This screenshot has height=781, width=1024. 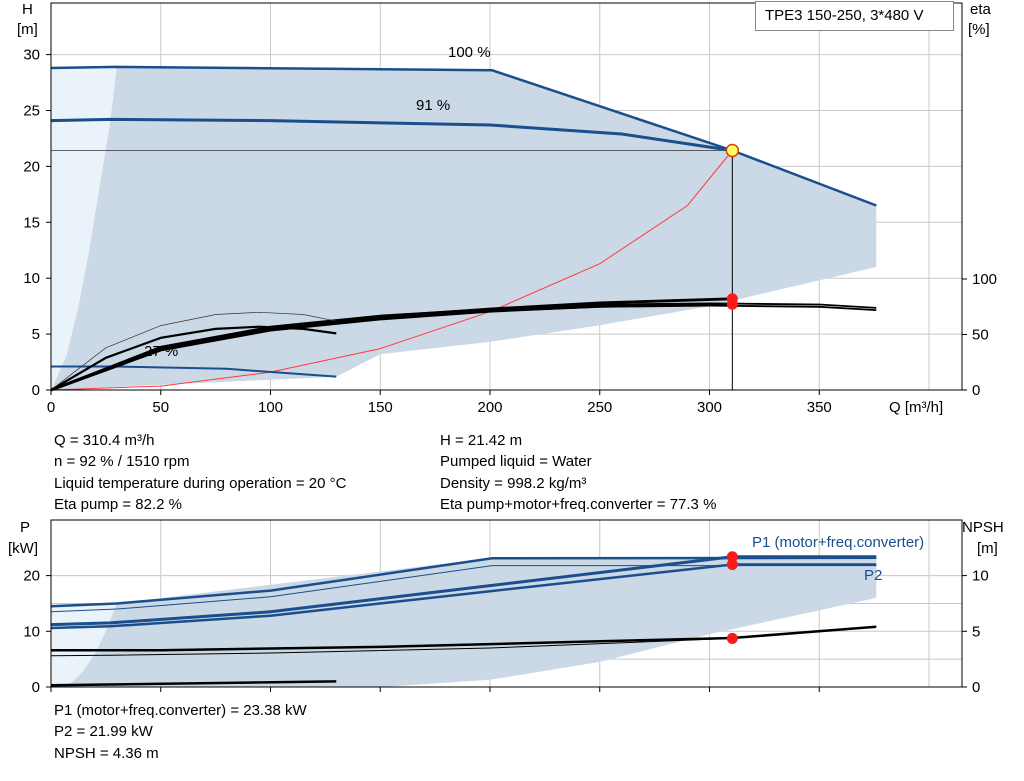 I want to click on npsh-tick-label: 5, so click(x=976, y=631).